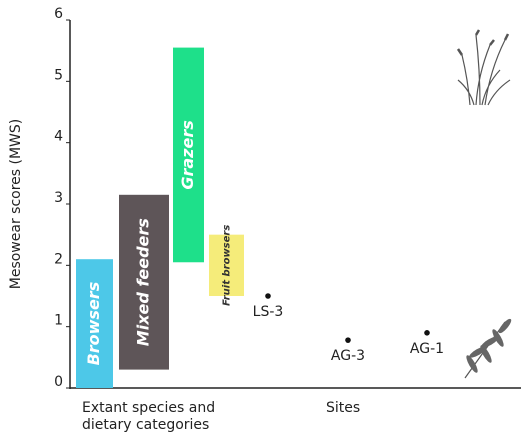 This screenshot has height=432, width=521. I want to click on y-tick-label: 0, so click(58, 382).